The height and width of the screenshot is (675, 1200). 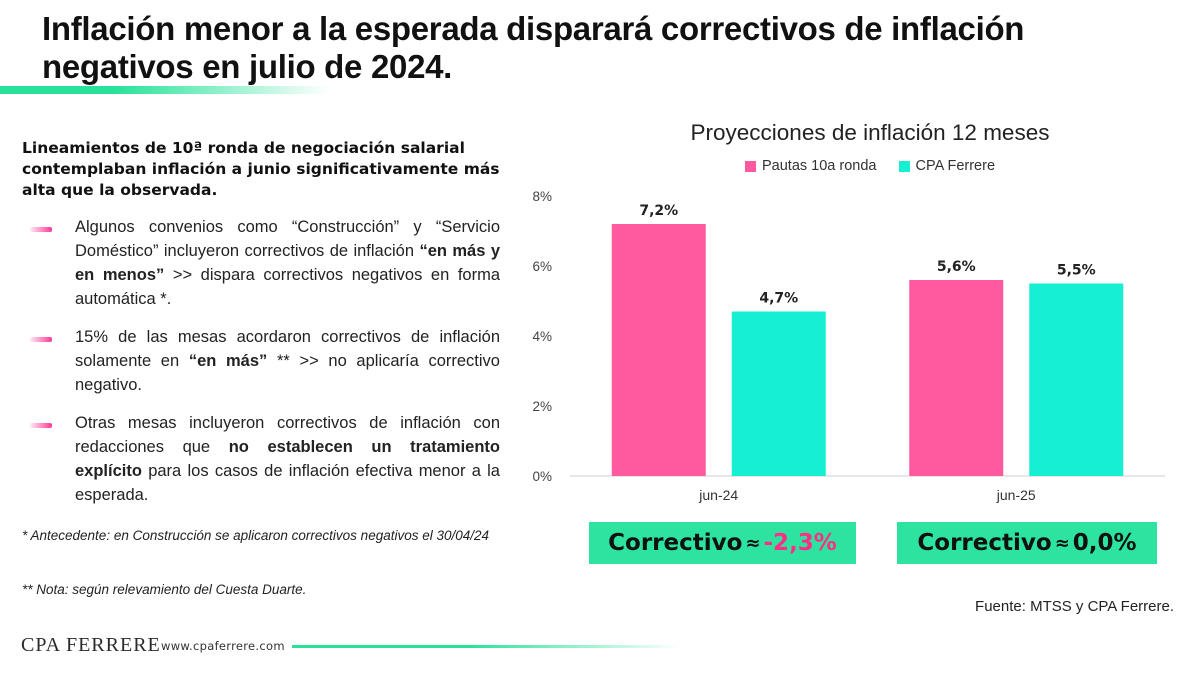 What do you see at coordinates (904, 166) in the screenshot?
I see `legend-swatch-cpa` at bounding box center [904, 166].